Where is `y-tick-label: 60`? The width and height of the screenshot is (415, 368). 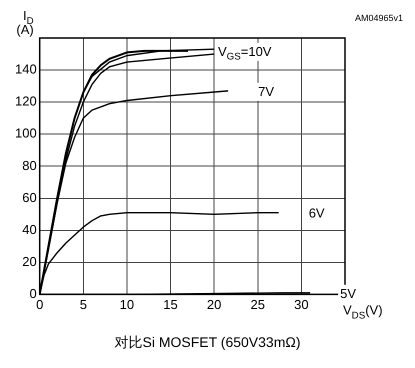 y-tick-label: 60 is located at coordinates (29, 197).